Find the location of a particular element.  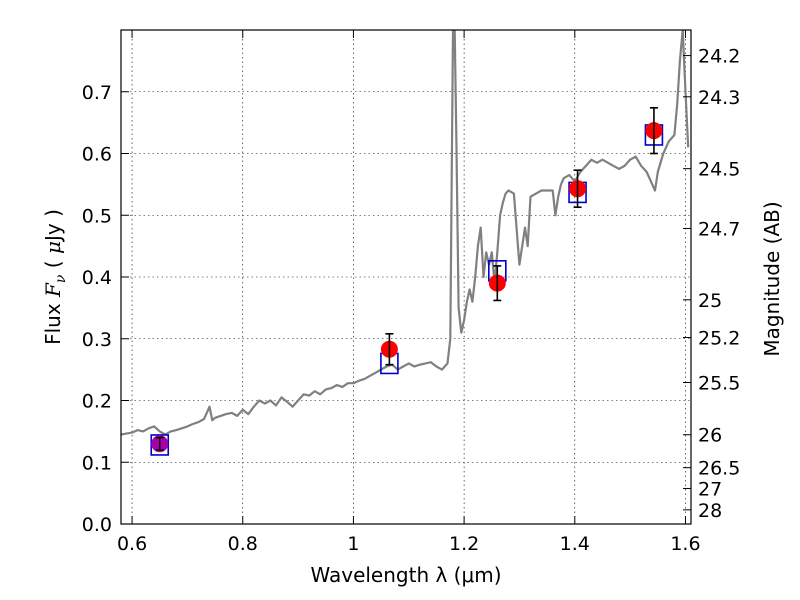

right-tick-label: 24.5 is located at coordinates (719, 170).